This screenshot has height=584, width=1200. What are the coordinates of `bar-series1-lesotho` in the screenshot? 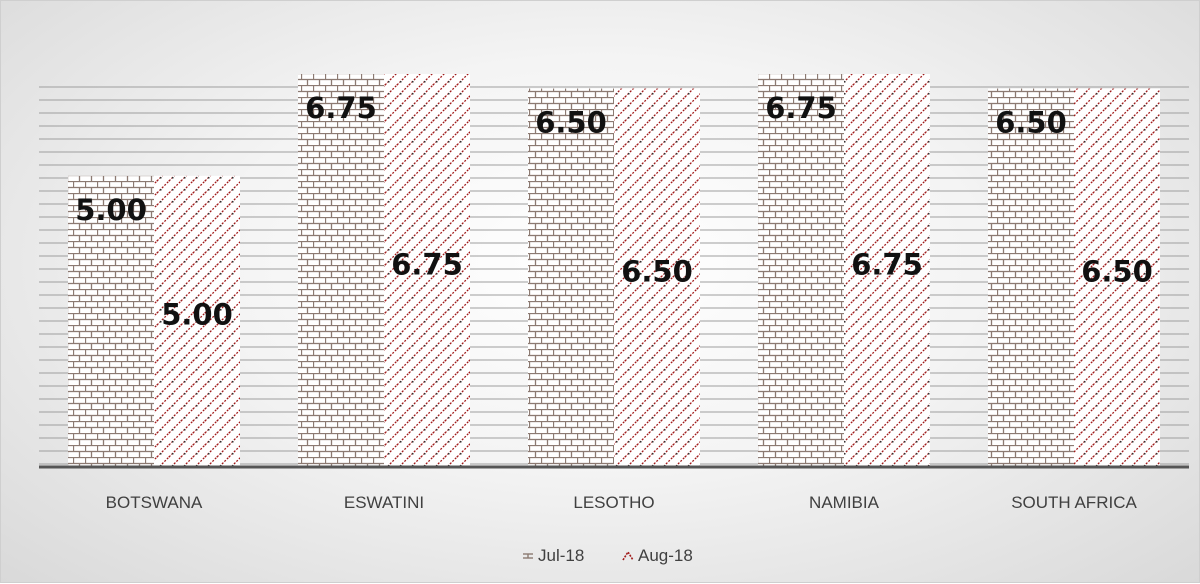 It's located at (571, 278).